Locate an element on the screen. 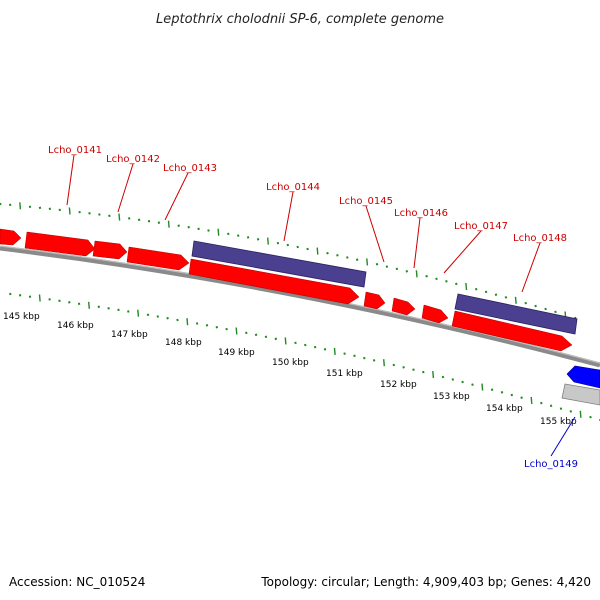 This screenshot has width=600, height=600. gene-label-lcho-0149: Lcho_0149 is located at coordinates (551, 464).